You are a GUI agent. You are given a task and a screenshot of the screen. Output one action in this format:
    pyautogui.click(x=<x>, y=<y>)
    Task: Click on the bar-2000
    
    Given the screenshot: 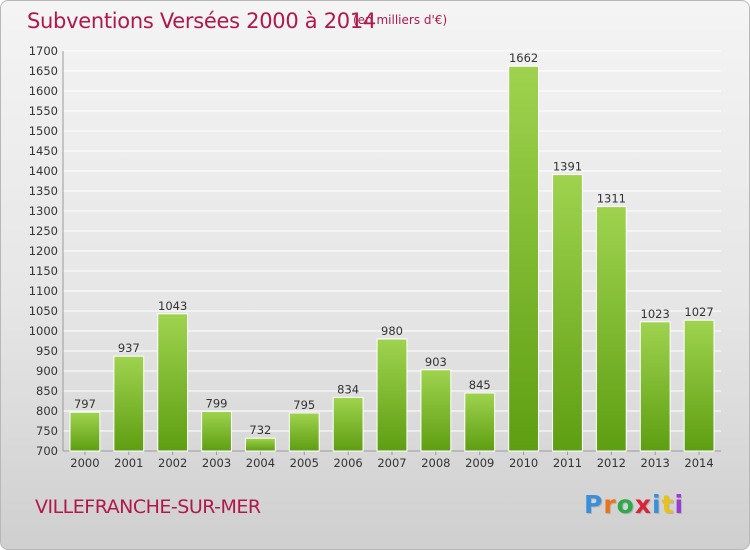 What is the action you would take?
    pyautogui.click(x=85, y=431)
    